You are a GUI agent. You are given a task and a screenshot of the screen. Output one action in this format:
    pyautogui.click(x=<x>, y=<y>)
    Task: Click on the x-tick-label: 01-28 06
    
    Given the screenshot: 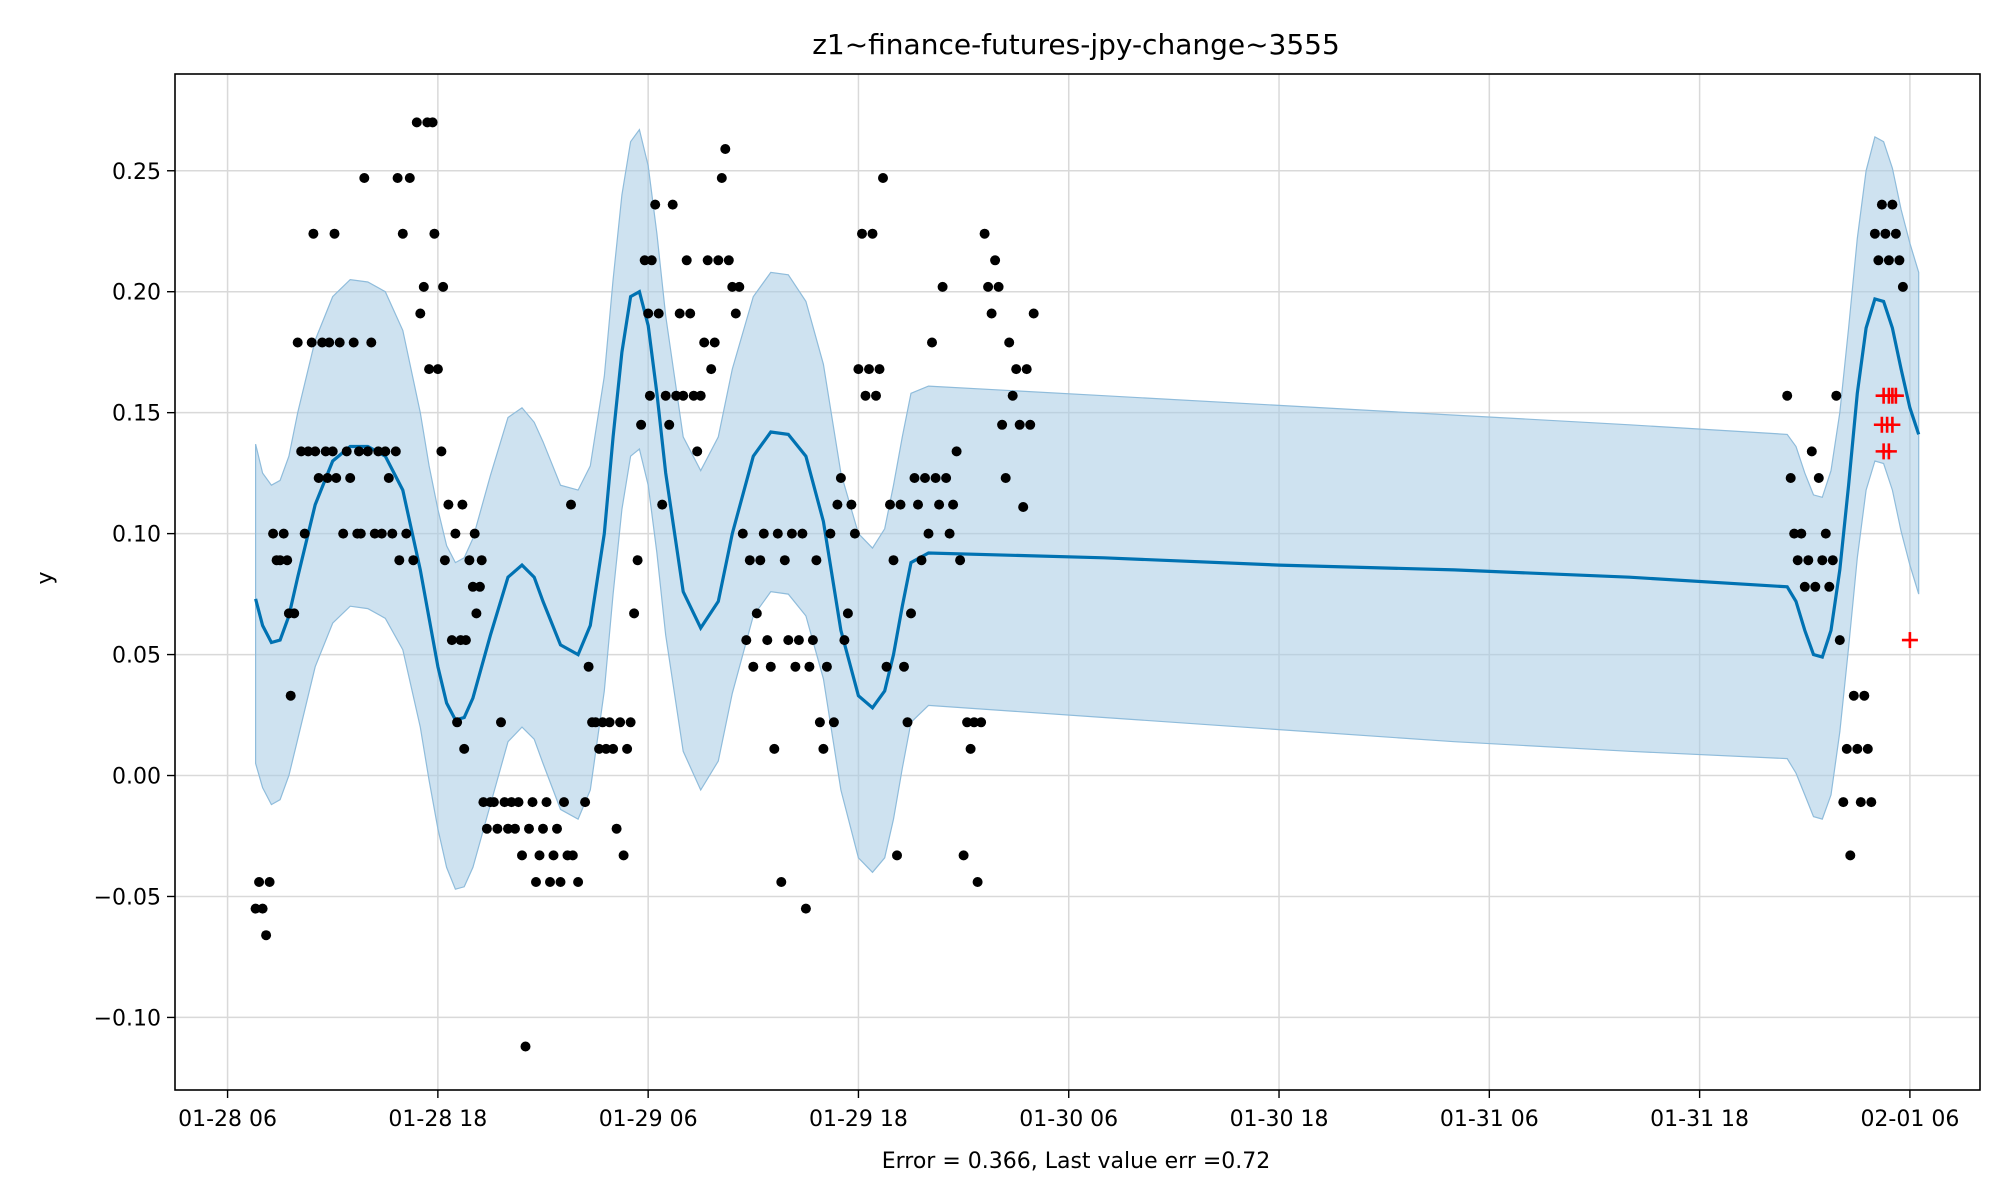 What is the action you would take?
    pyautogui.click(x=227, y=1119)
    